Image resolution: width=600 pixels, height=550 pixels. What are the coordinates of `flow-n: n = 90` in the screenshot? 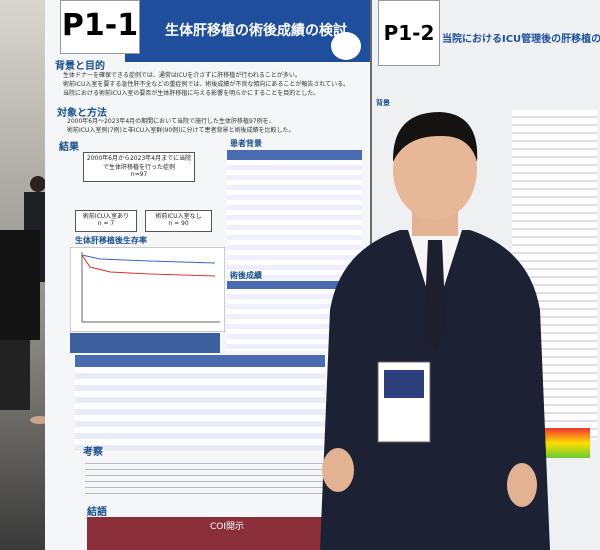 It's located at (178, 223).